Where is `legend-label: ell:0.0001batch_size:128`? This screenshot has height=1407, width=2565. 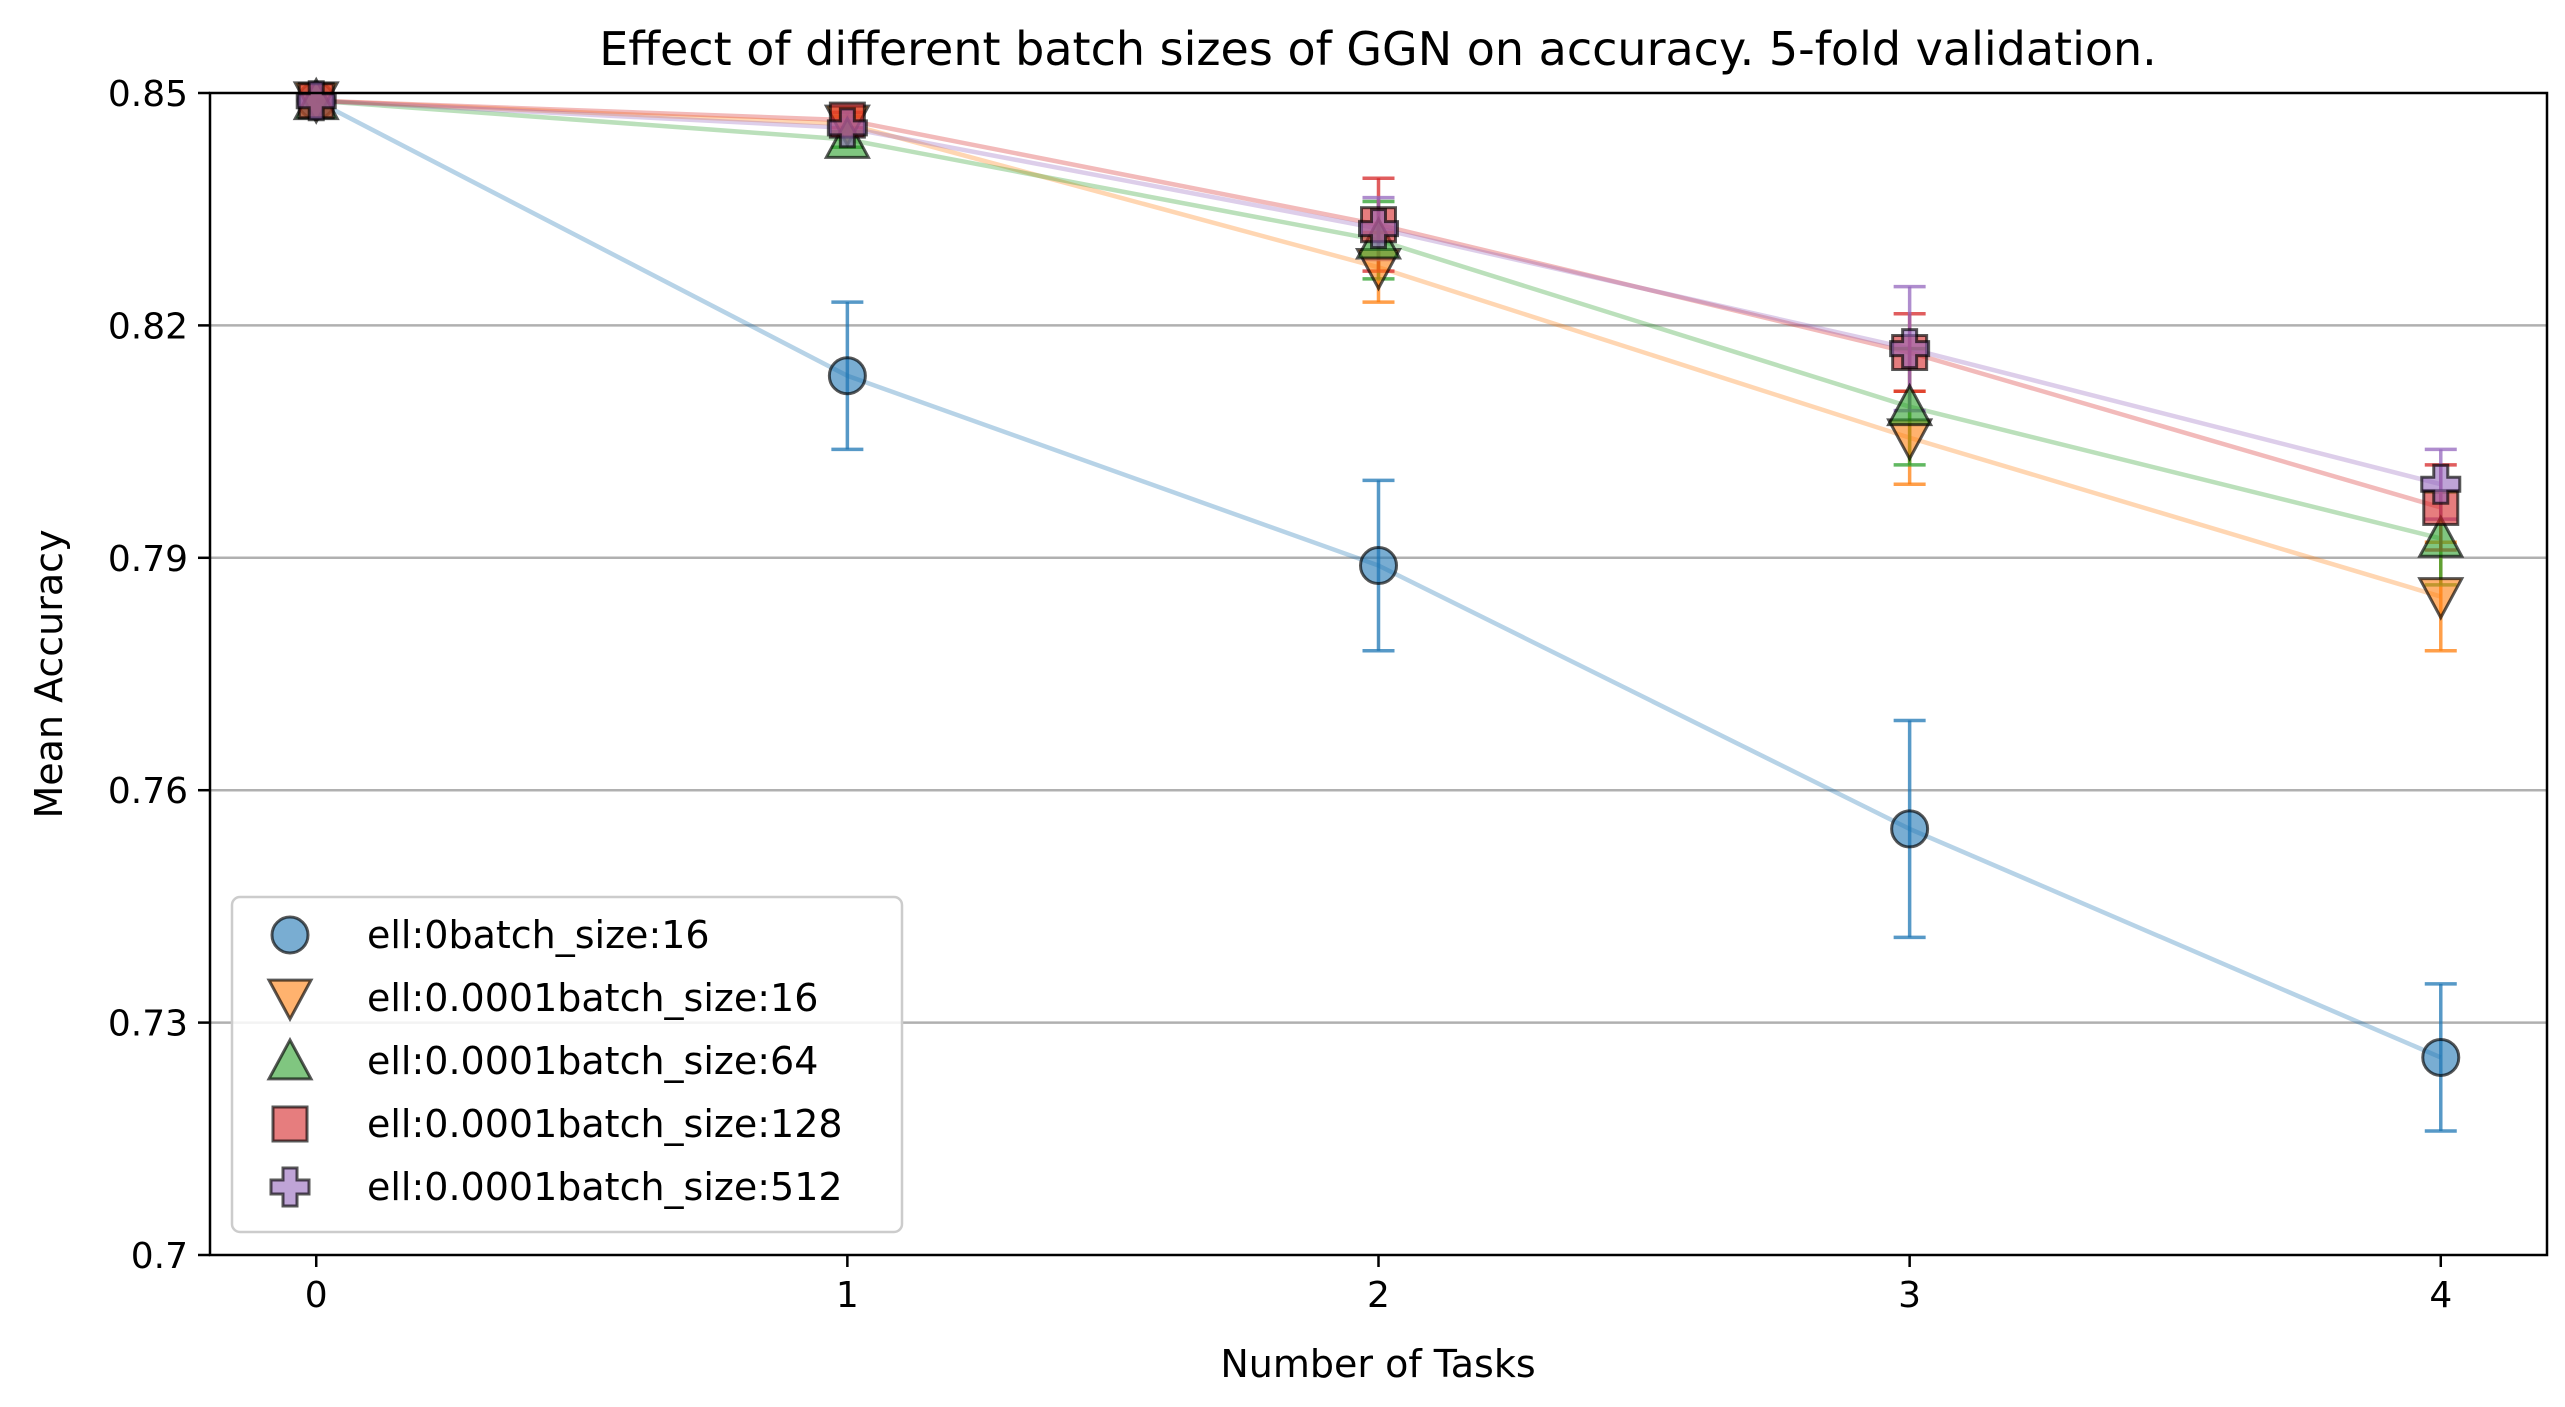
legend-label: ell:0.0001batch_size:128 is located at coordinates (605, 1124).